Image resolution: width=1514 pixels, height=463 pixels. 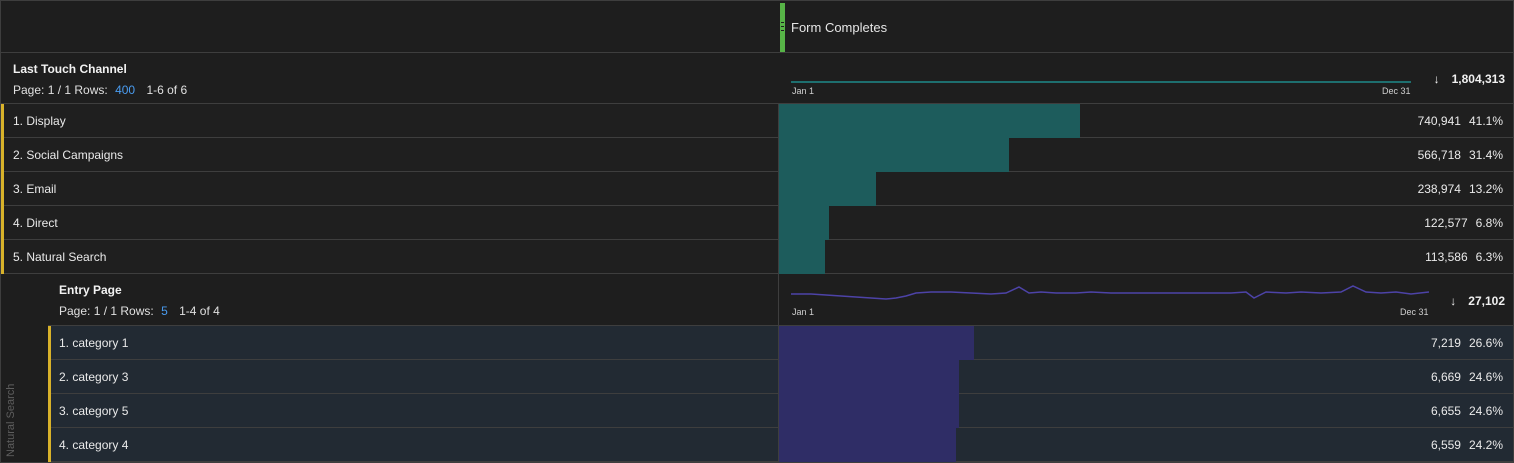 I want to click on row-label: 4. Direct, so click(x=35, y=223).